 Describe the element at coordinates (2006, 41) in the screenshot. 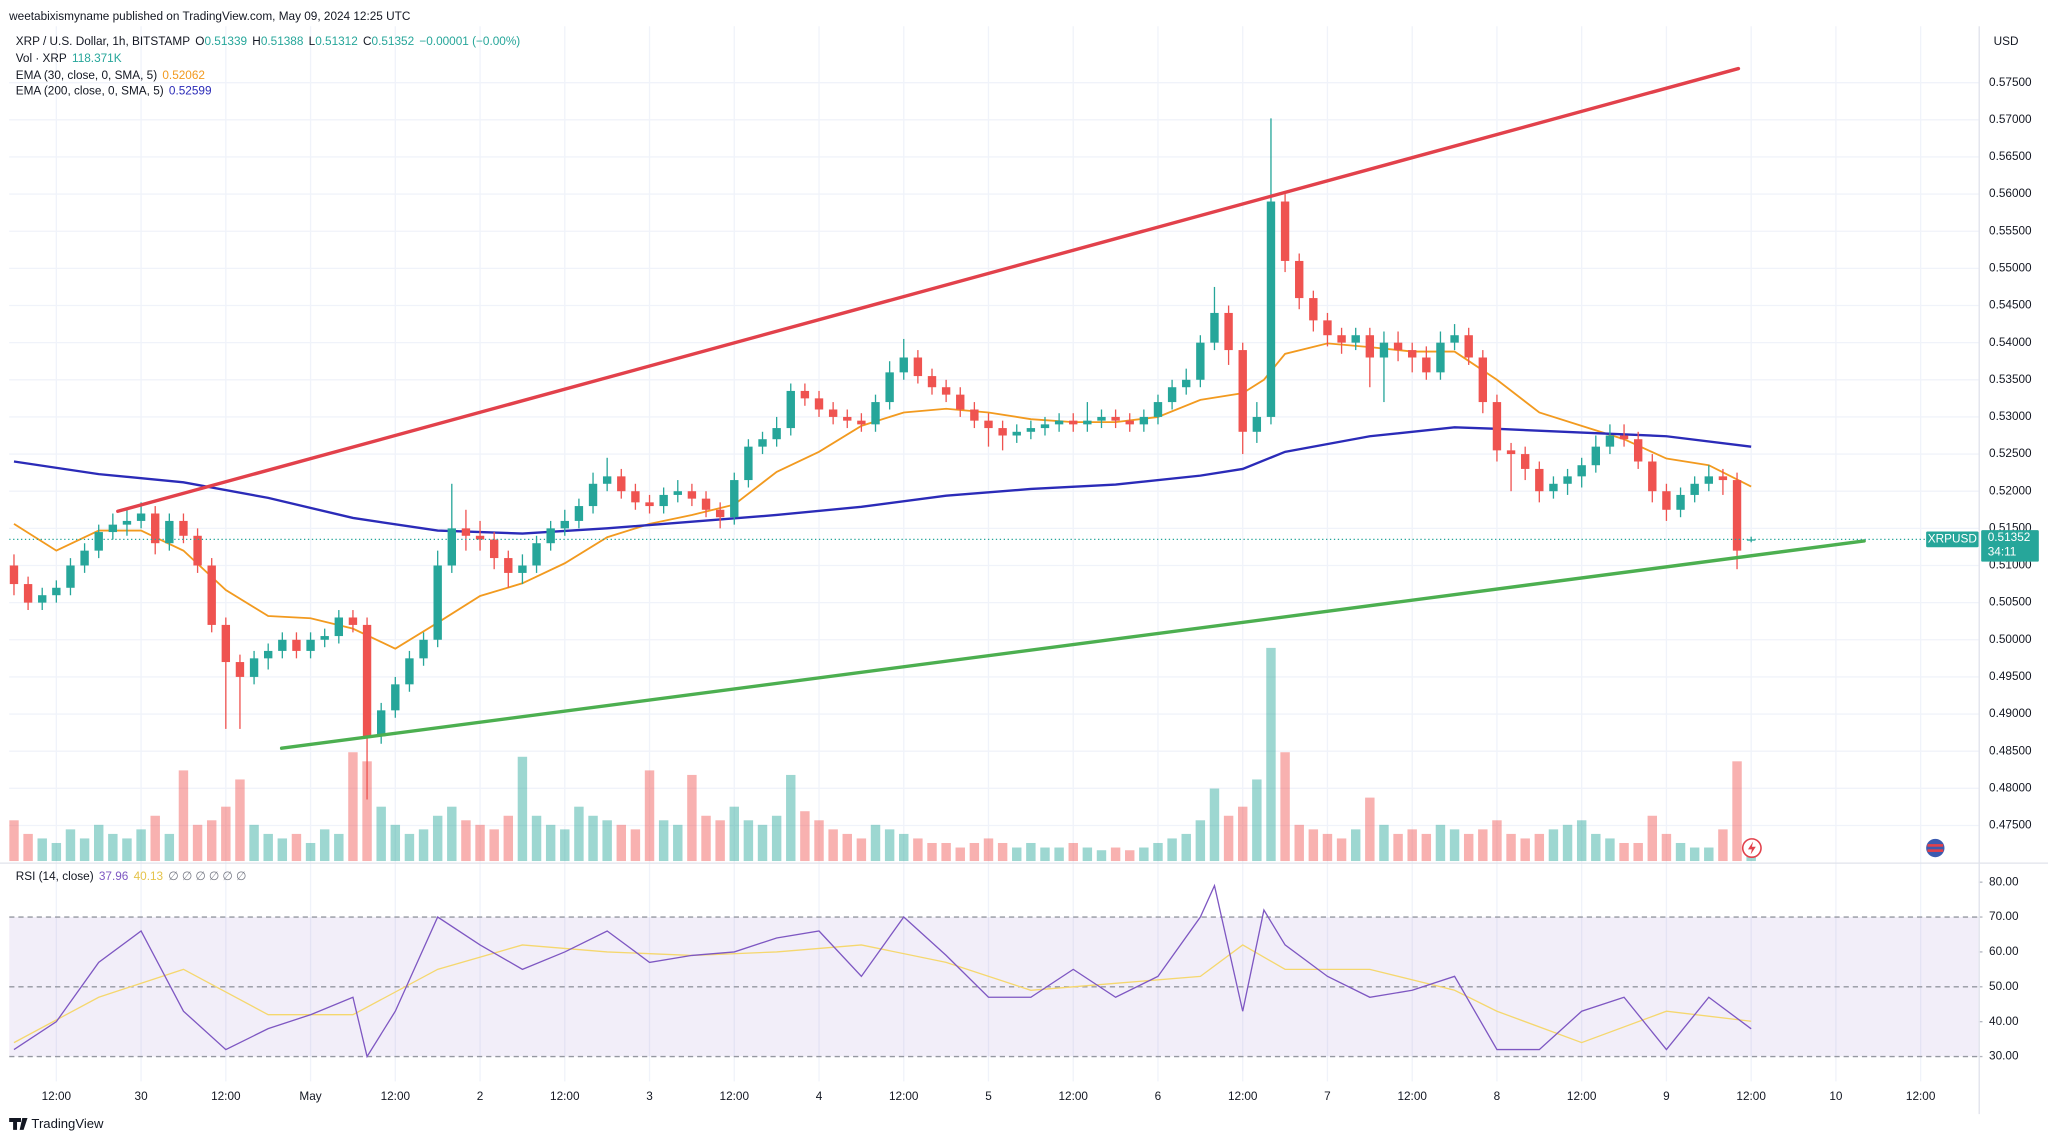

I see `axis-unit: USD` at that location.